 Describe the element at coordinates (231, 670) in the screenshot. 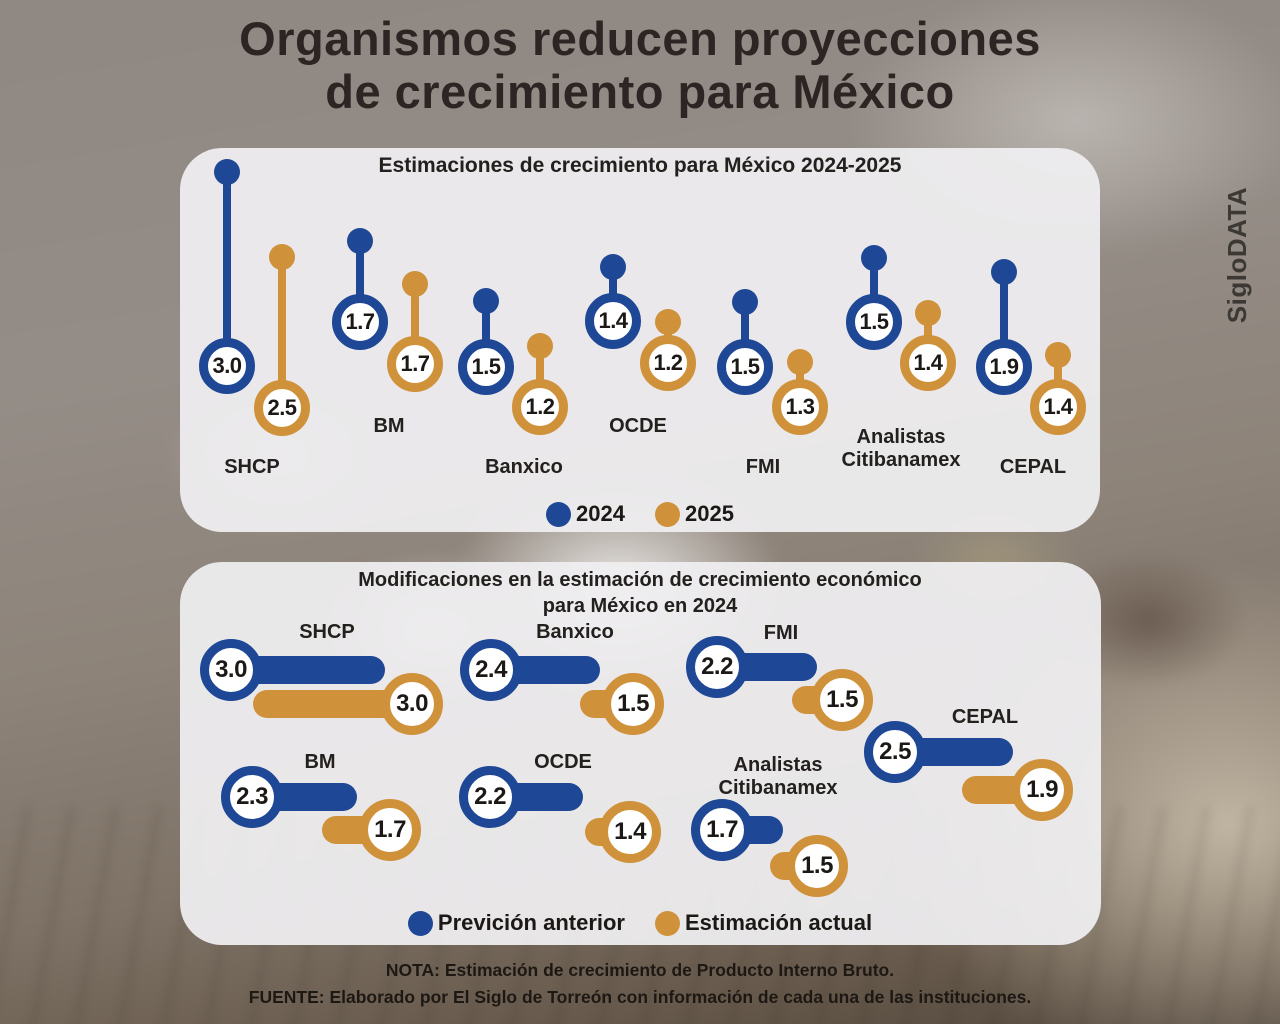

I see `ring-previous-shcp: 3.0` at that location.